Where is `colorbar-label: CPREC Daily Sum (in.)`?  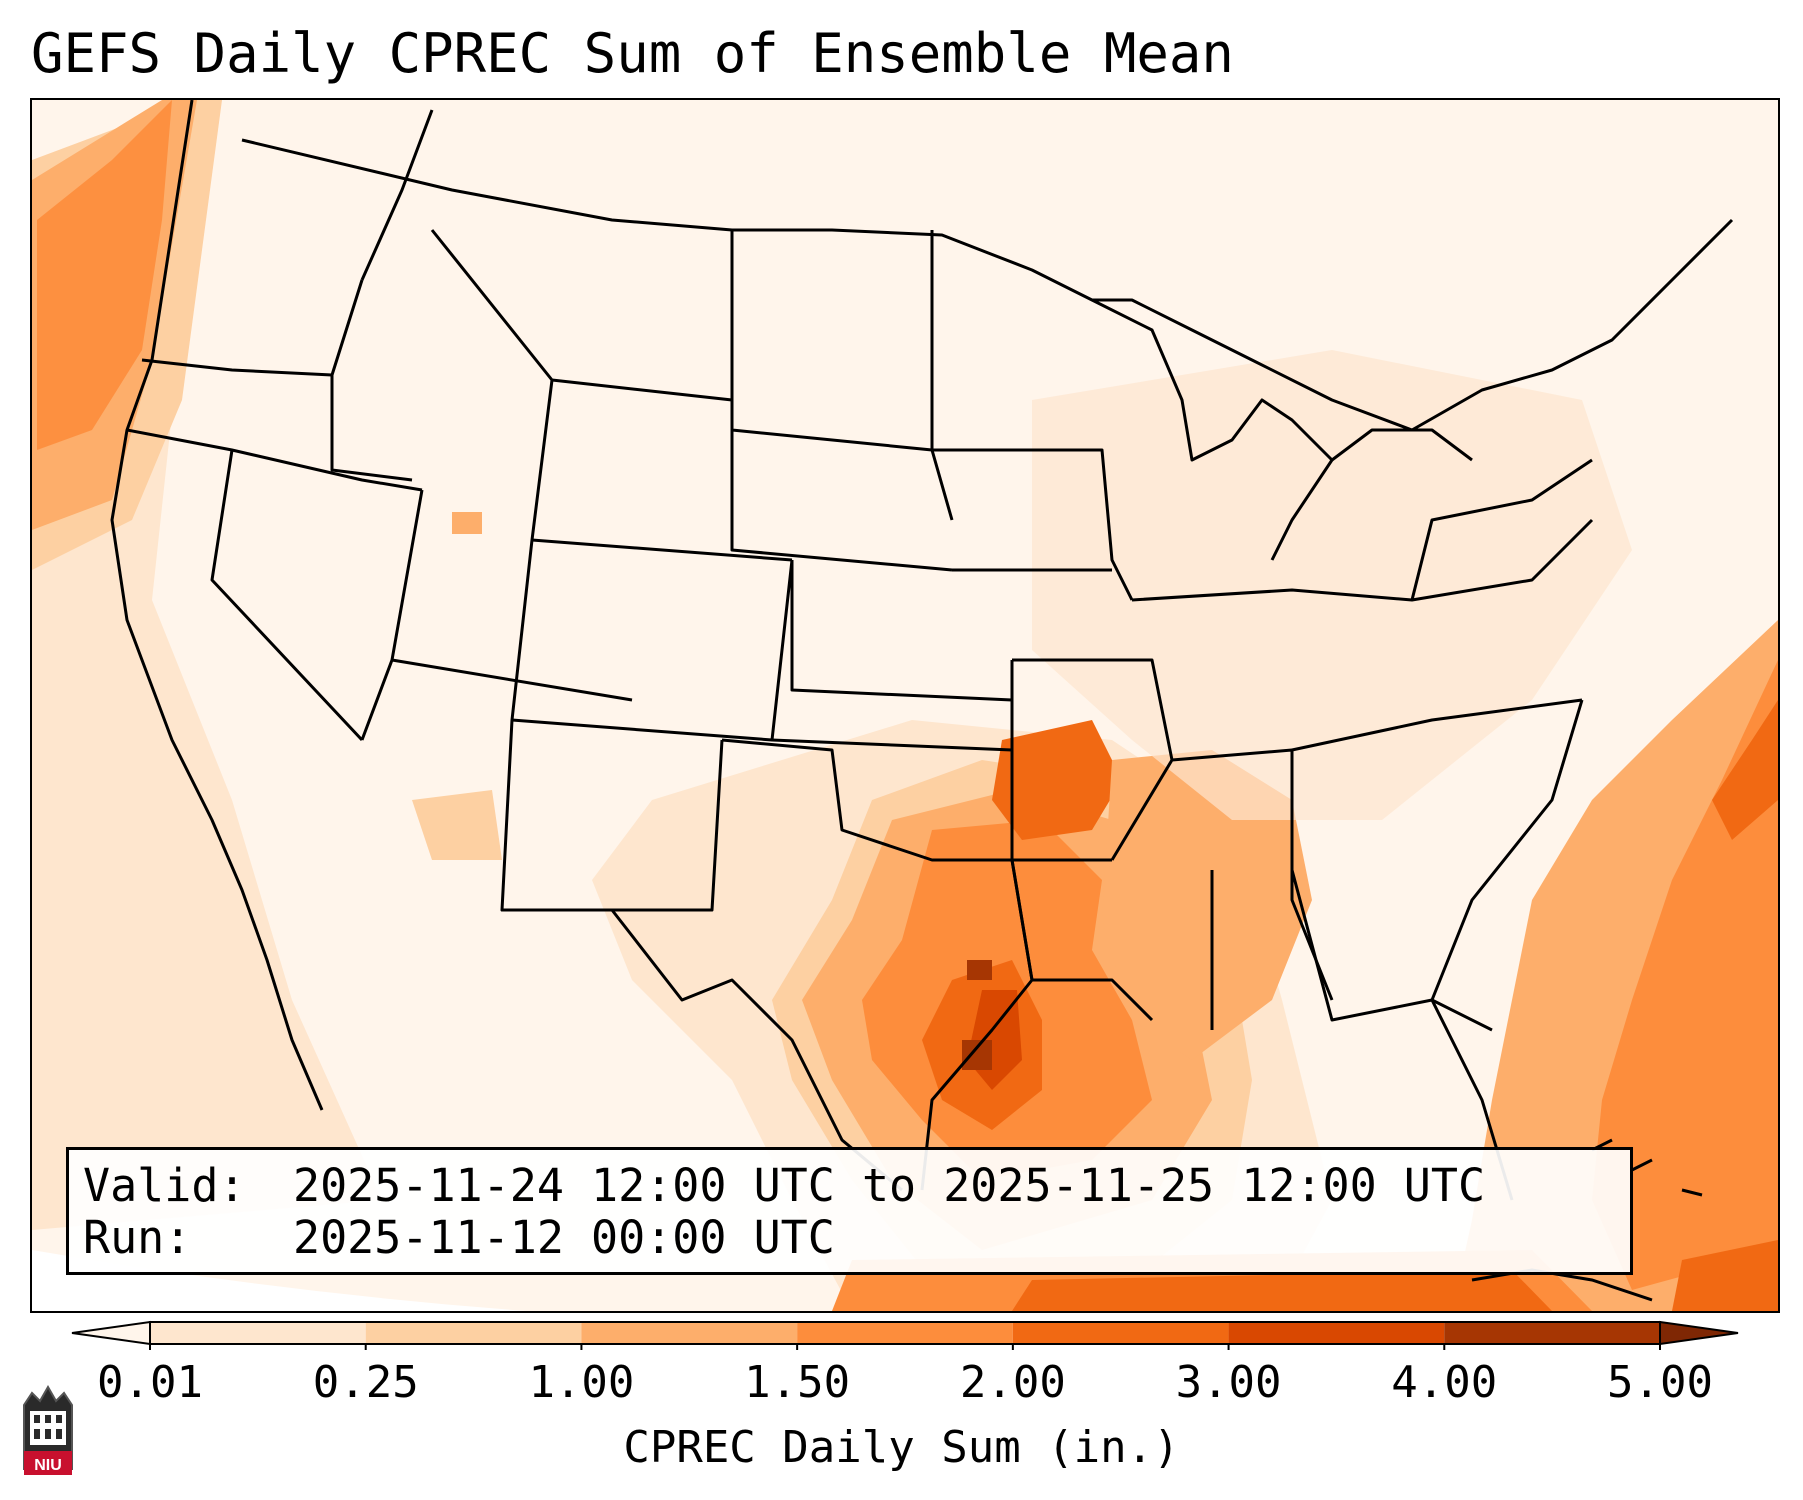 colorbar-label: CPREC Daily Sum (in.) is located at coordinates (901, 1447).